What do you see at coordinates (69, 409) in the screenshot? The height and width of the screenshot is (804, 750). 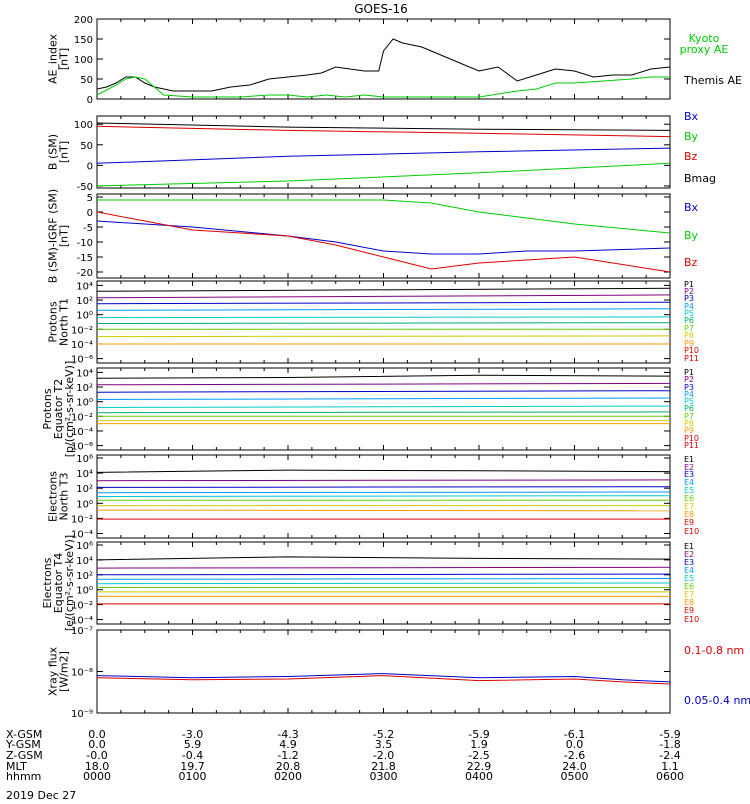 I see `y-axis-label: [p/(cm²-s-sr-keV)]` at bounding box center [69, 409].